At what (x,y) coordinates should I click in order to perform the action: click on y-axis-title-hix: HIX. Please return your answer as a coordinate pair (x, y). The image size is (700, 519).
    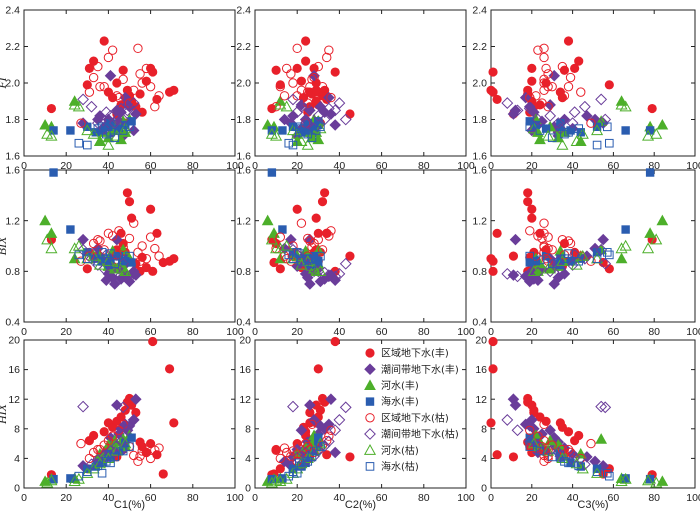
    Looking at the image, I should click on (4, 414).